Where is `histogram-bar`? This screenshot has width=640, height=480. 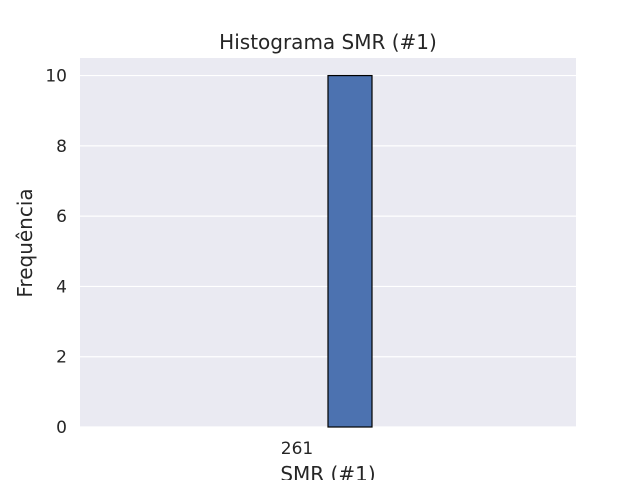 histogram-bar is located at coordinates (350, 251).